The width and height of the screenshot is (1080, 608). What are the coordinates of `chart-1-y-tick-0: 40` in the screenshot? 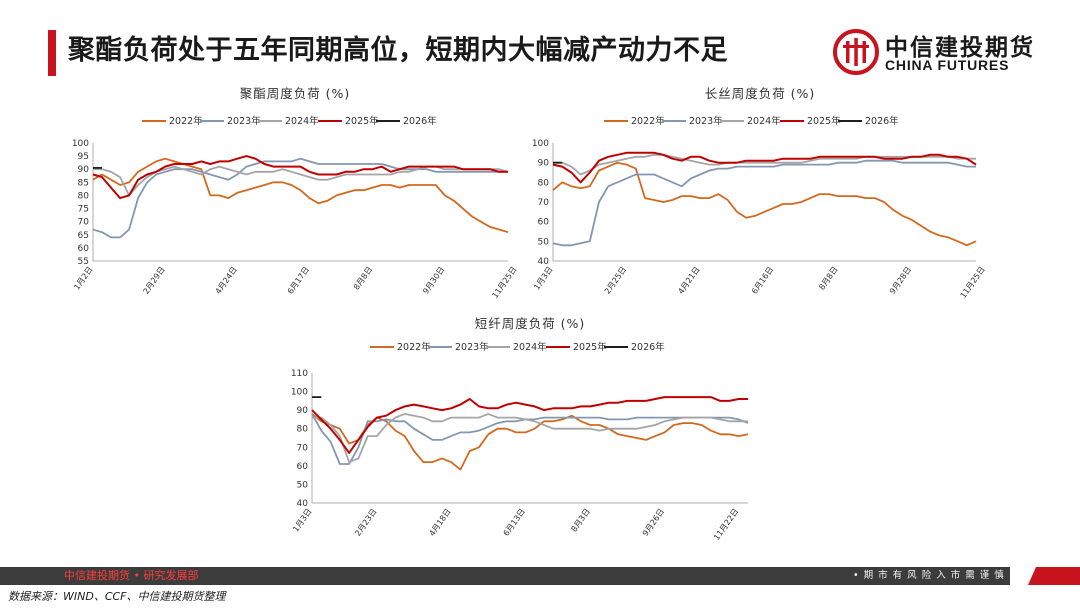 It's located at (544, 262).